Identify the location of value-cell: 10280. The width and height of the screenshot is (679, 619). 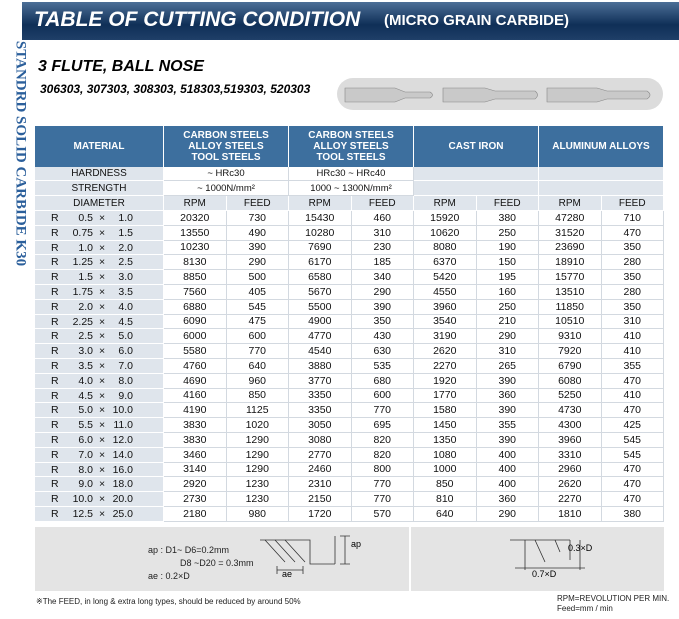
(320, 233).